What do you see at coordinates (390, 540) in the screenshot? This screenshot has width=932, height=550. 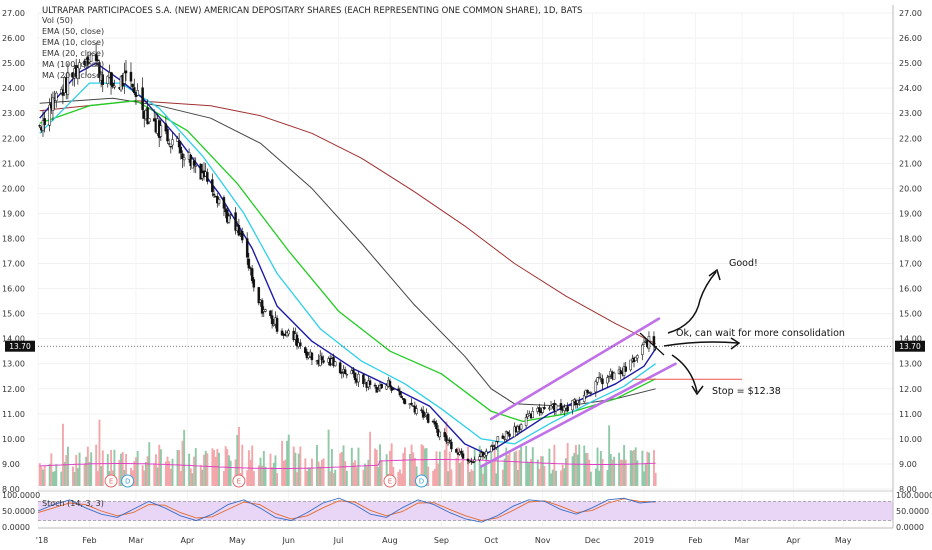 I see `x-tick-label: Aug` at bounding box center [390, 540].